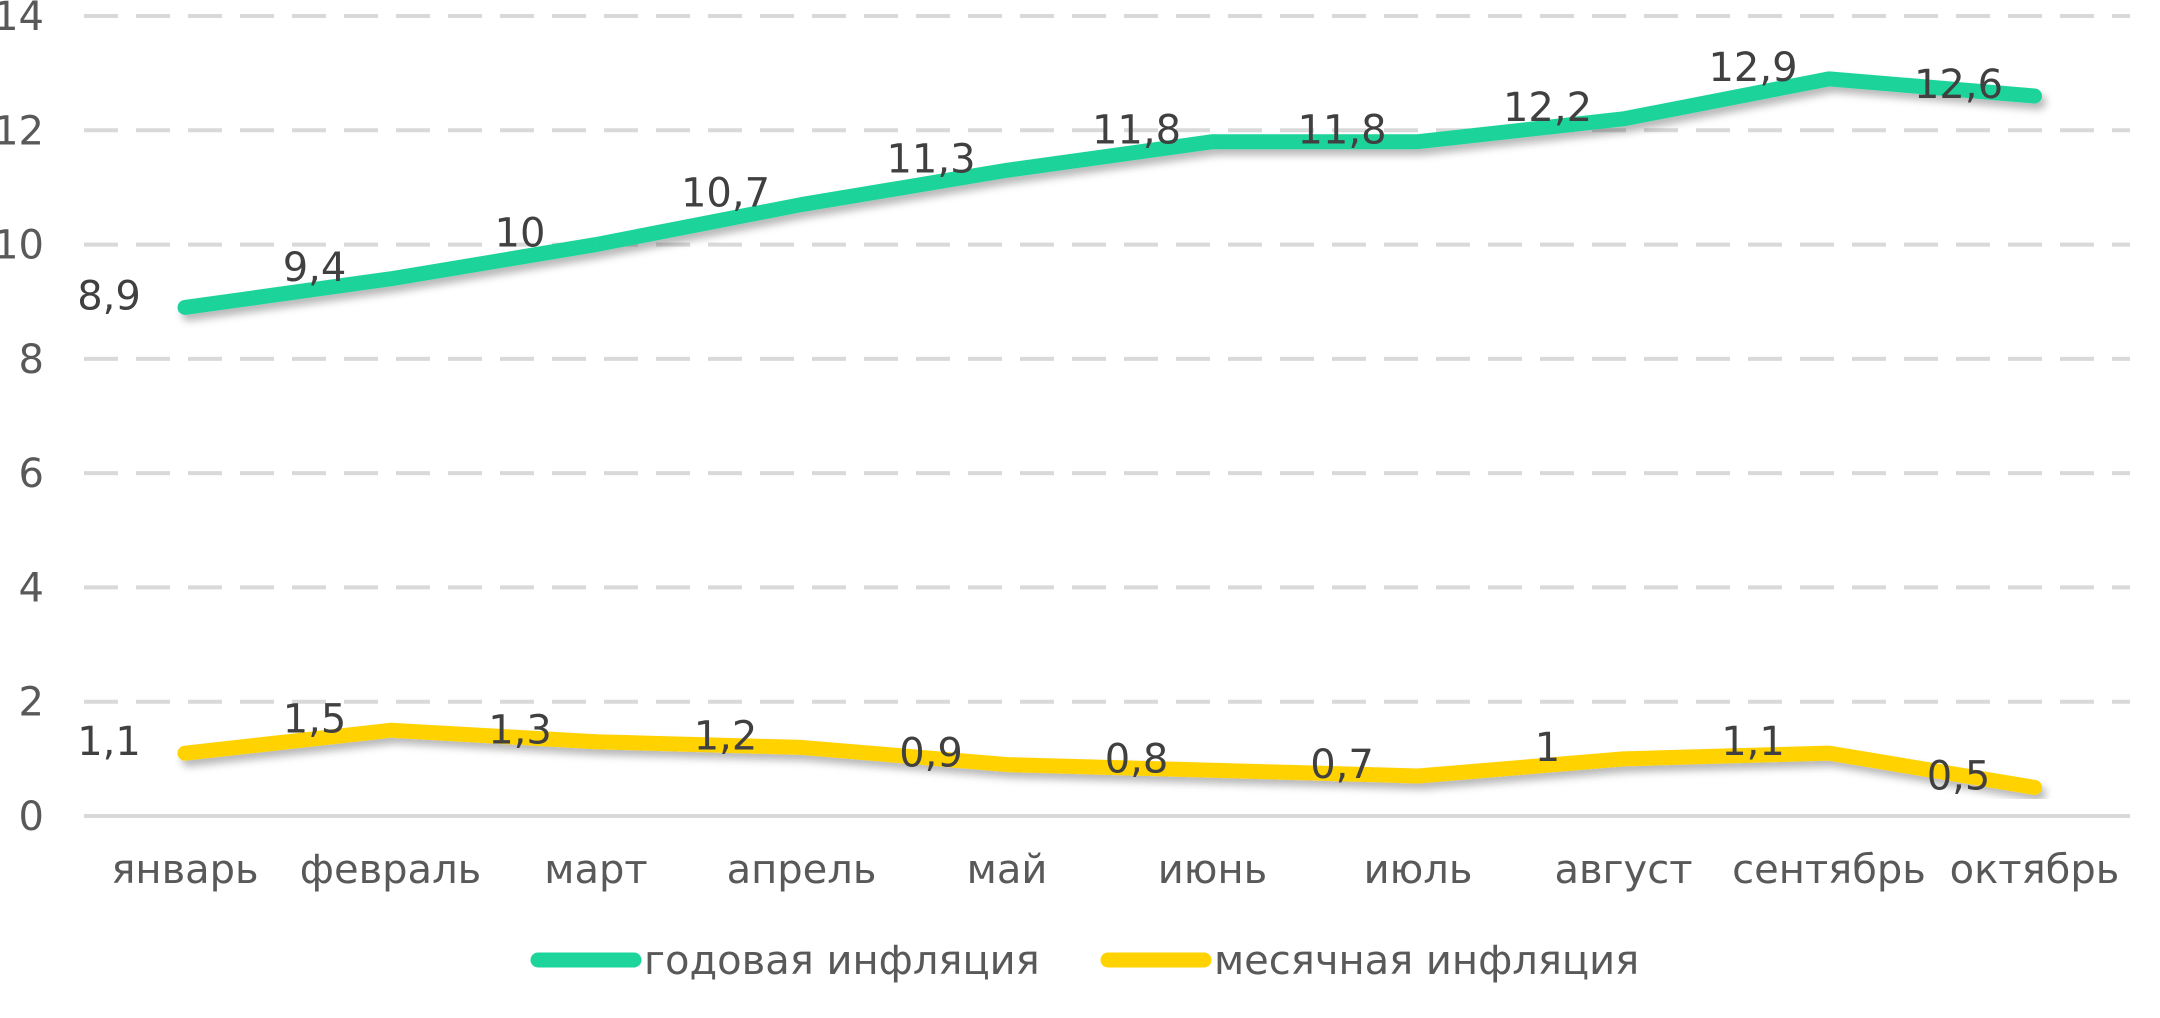 This screenshot has height=1018, width=2160. Describe the element at coordinates (595, 870) in the screenshot. I see `x-tick-label: март` at that location.